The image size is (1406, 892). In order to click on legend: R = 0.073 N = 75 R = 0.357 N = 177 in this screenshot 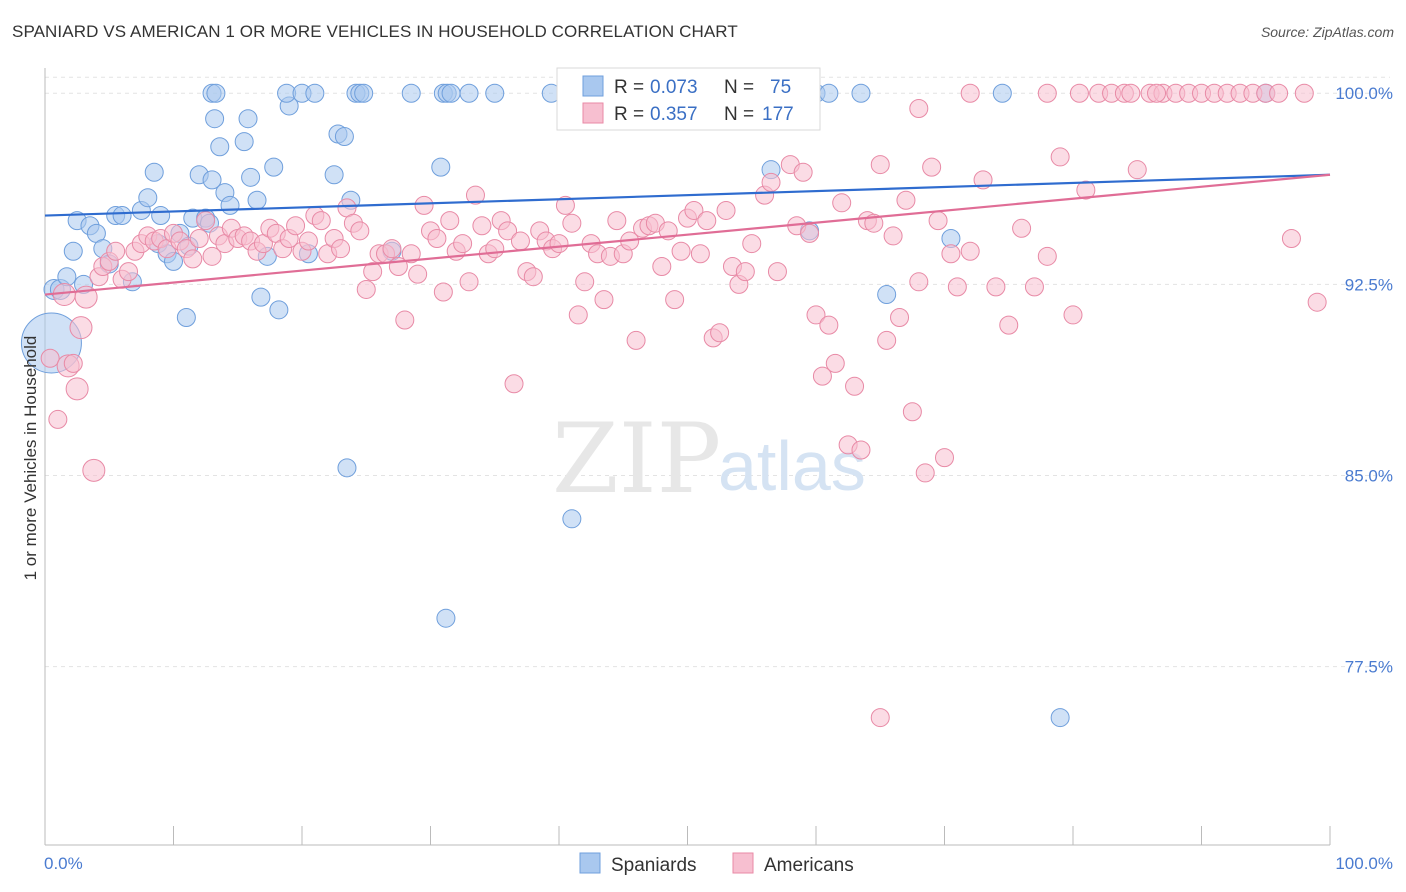, I will do `click(688, 99)`.